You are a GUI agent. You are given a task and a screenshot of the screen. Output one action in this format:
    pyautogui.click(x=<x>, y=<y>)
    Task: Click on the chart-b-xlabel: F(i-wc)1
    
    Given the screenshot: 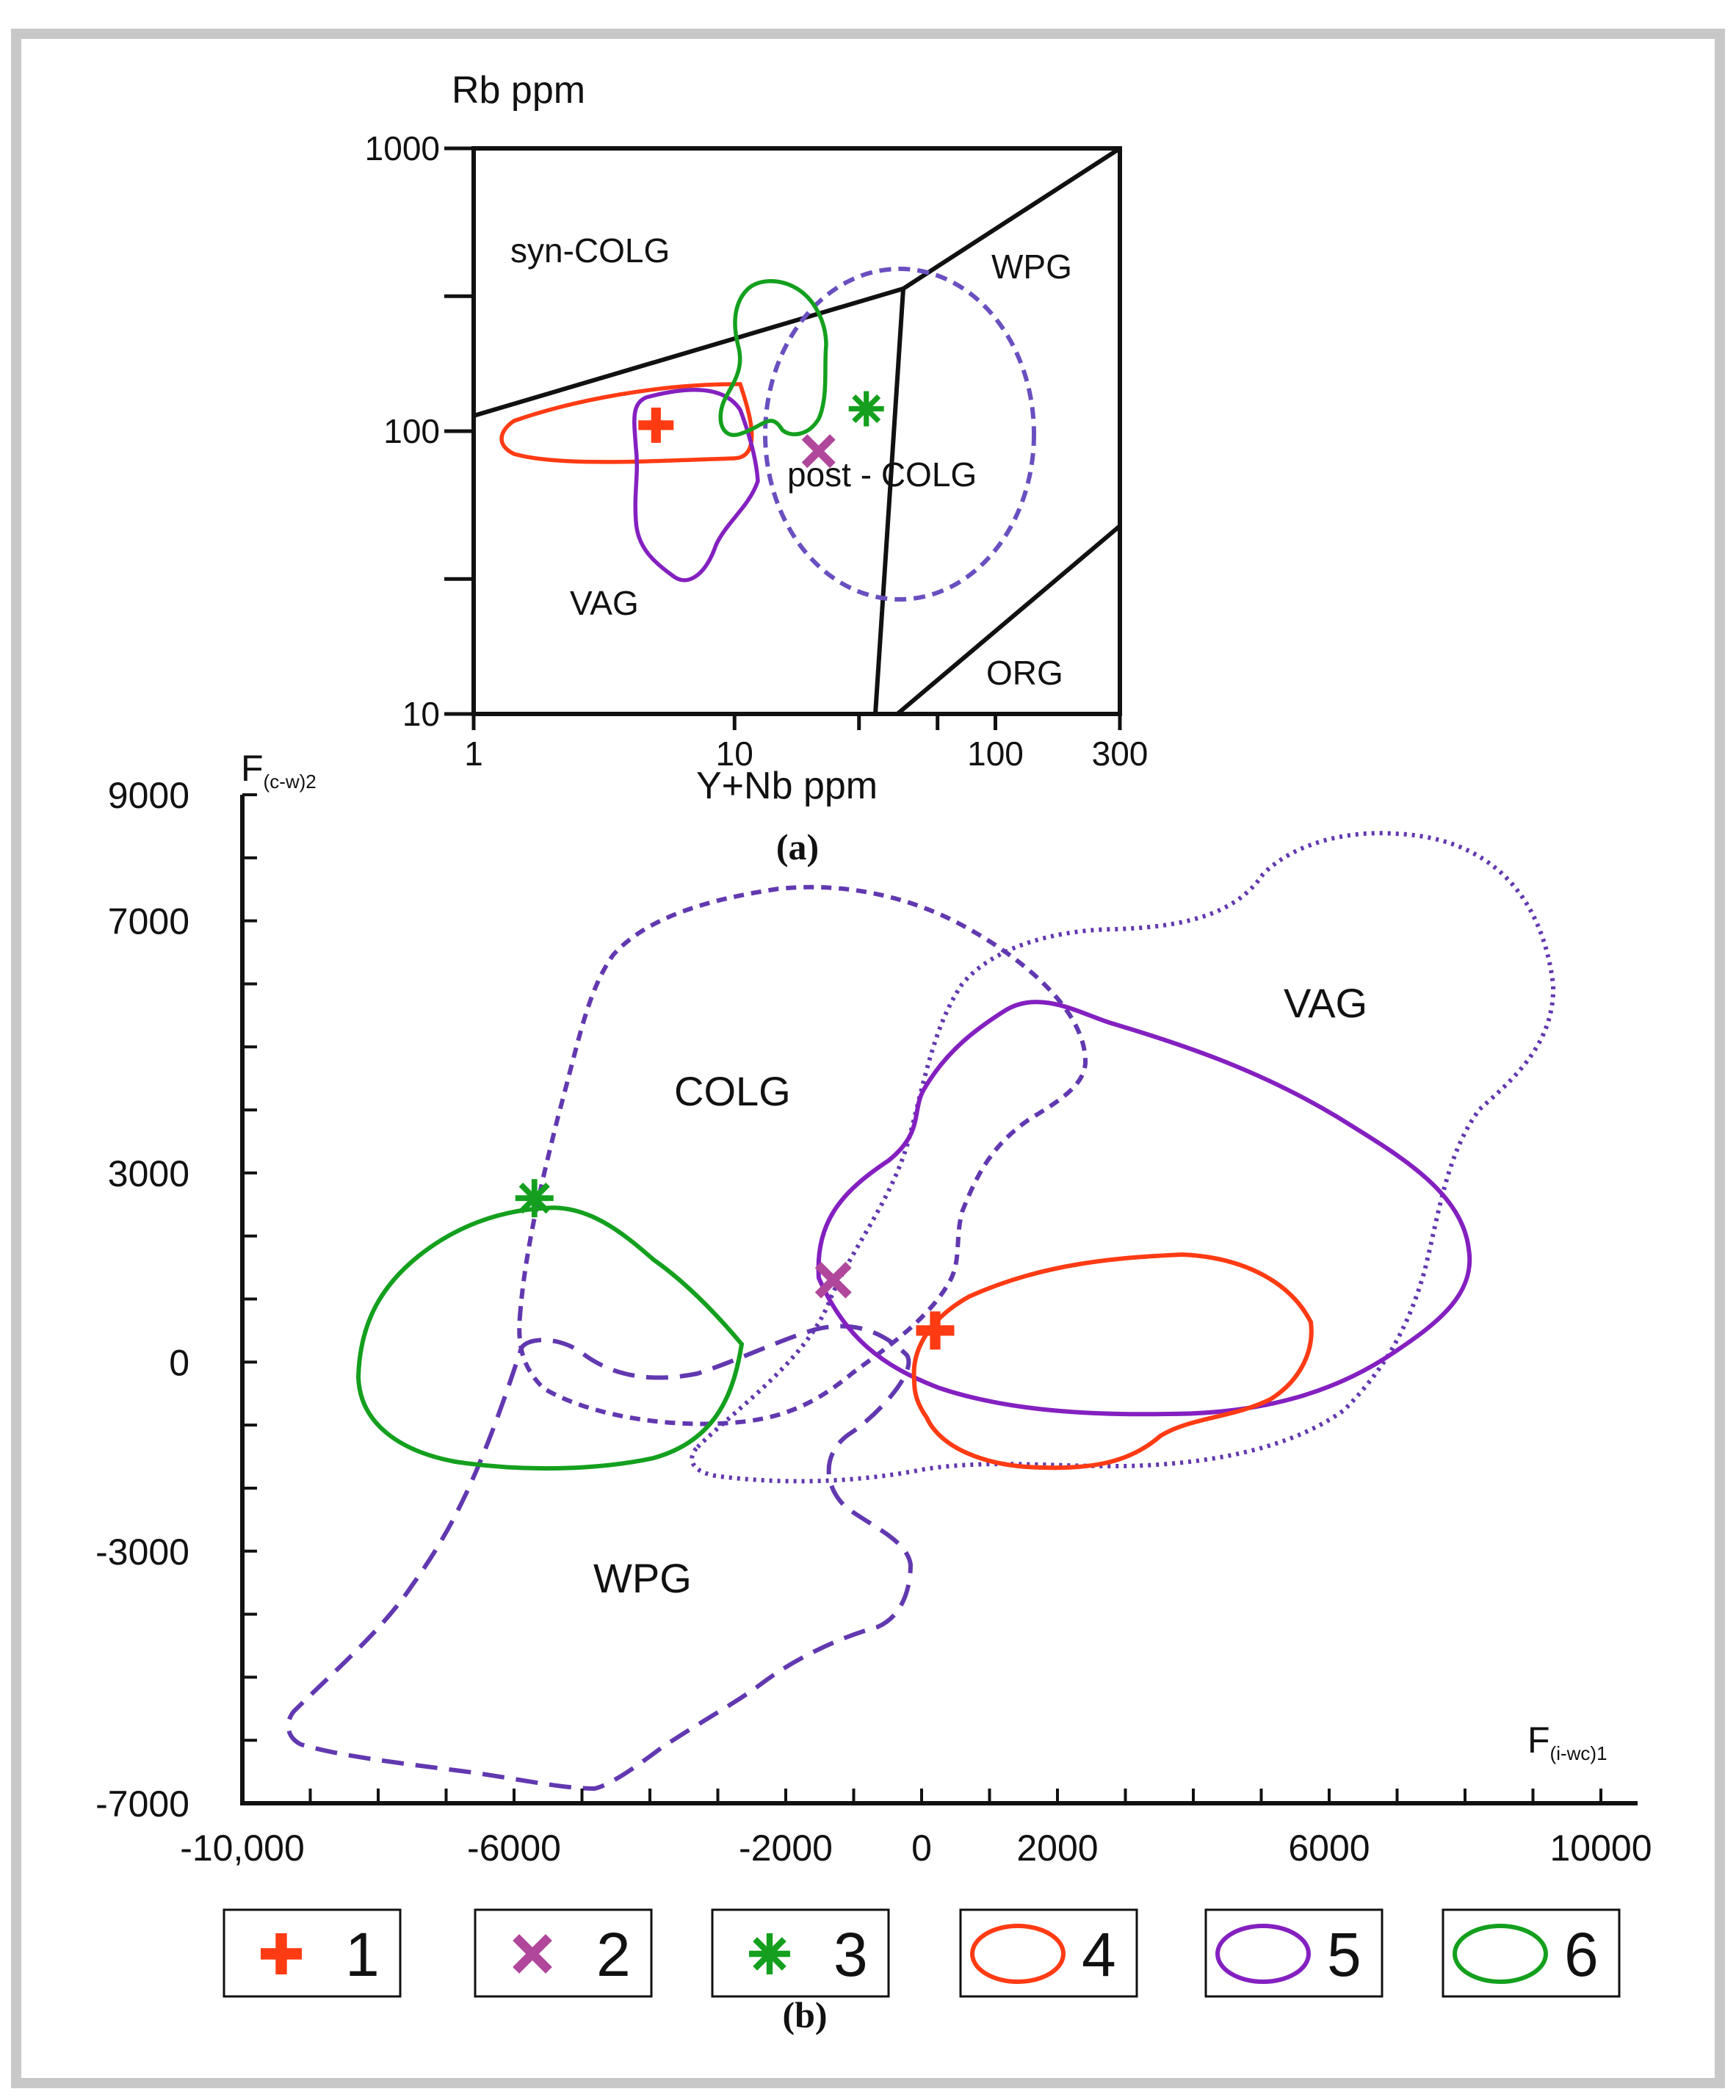 What is the action you would take?
    pyautogui.click(x=1567, y=1742)
    